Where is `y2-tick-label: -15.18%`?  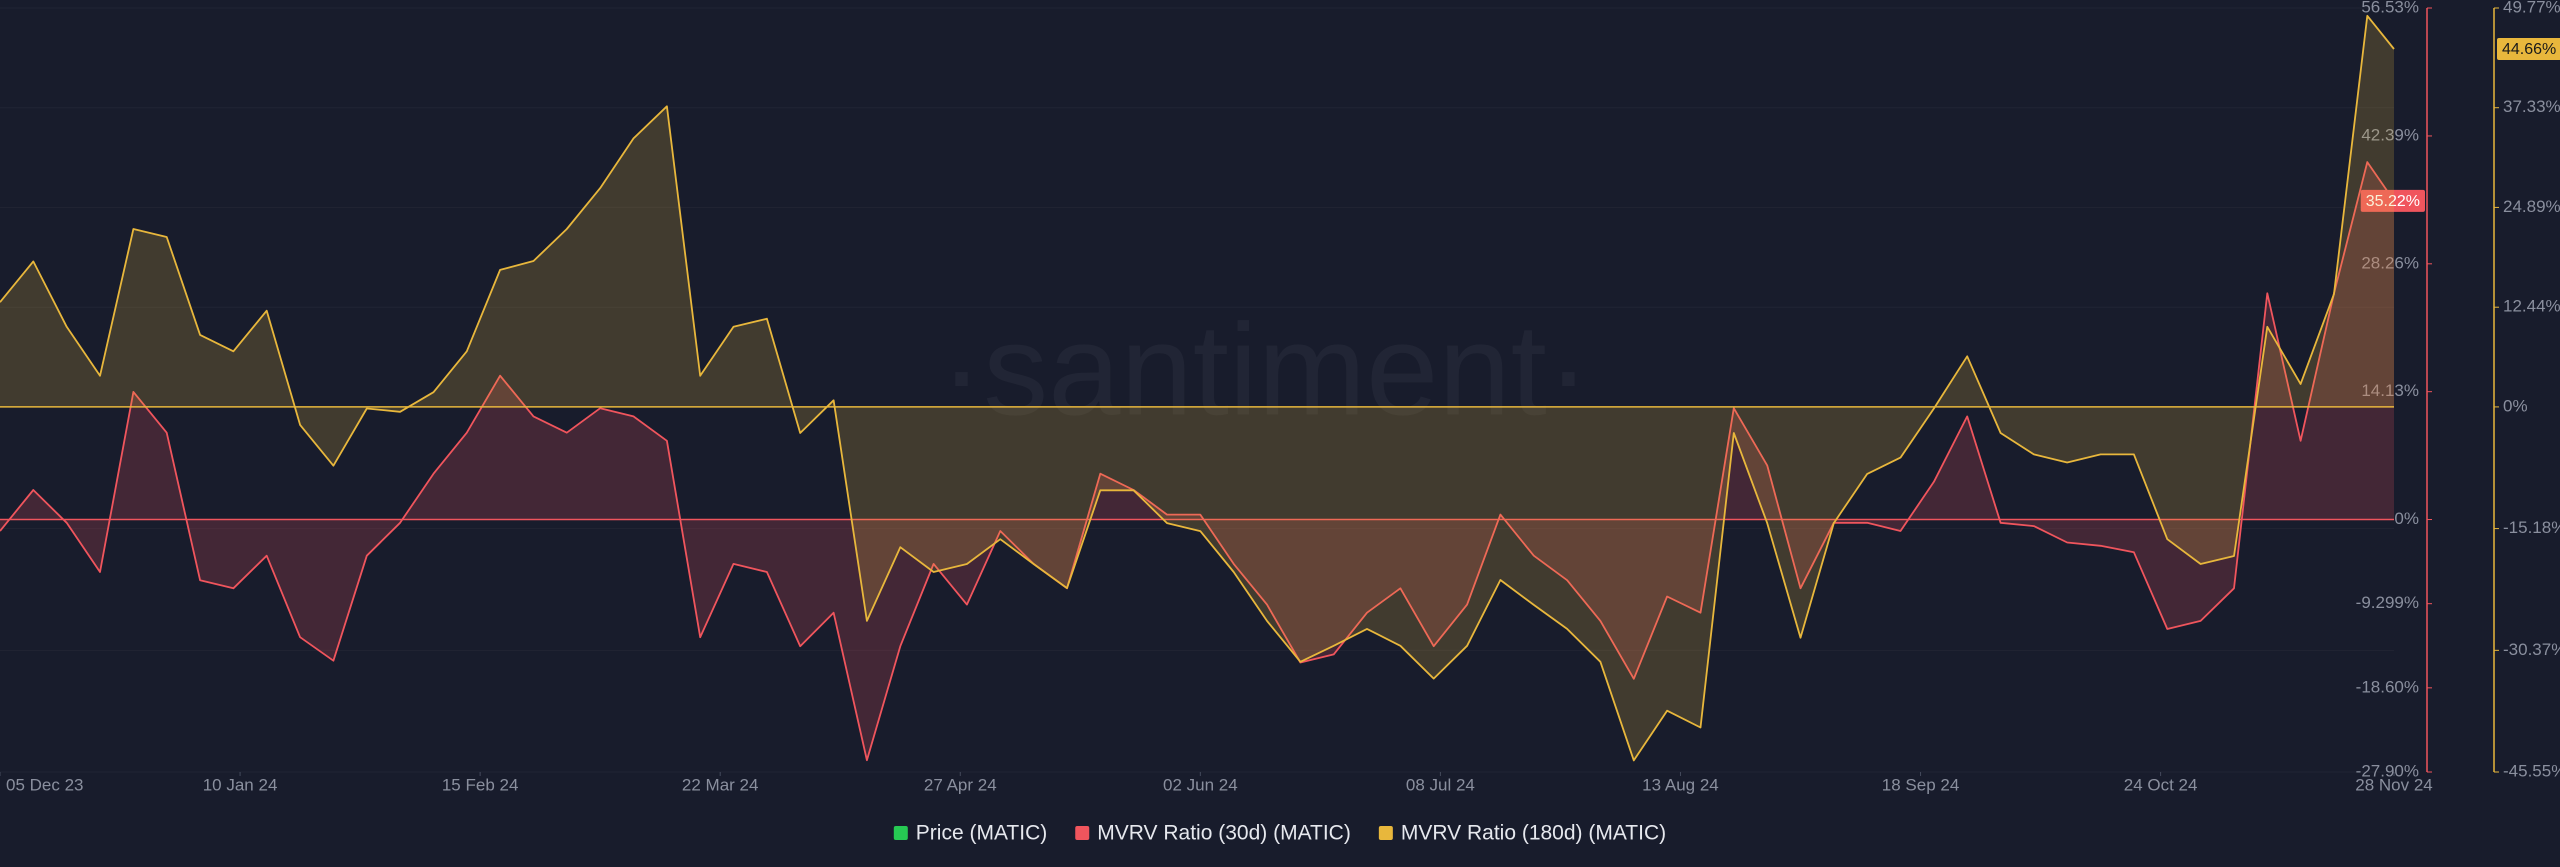
y2-tick-label: -15.18% is located at coordinates (2531, 527).